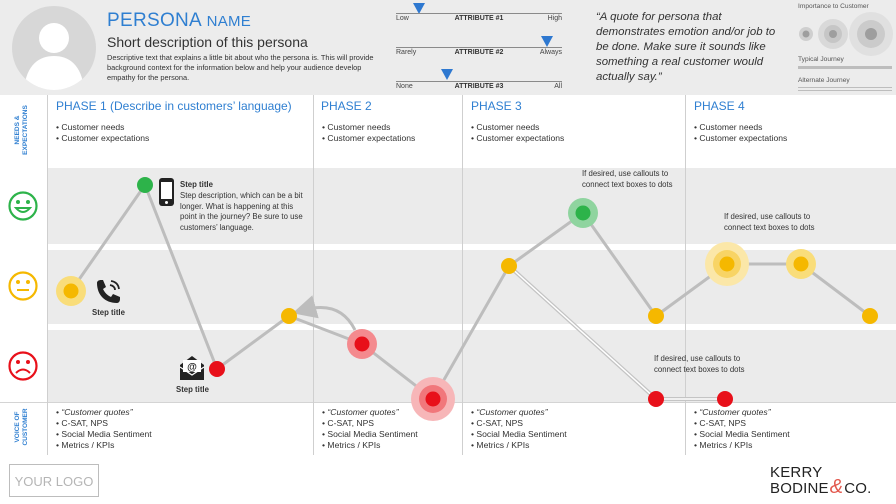  Describe the element at coordinates (346, 106) in the screenshot. I see `phase-2-title: PHASE 2` at that location.